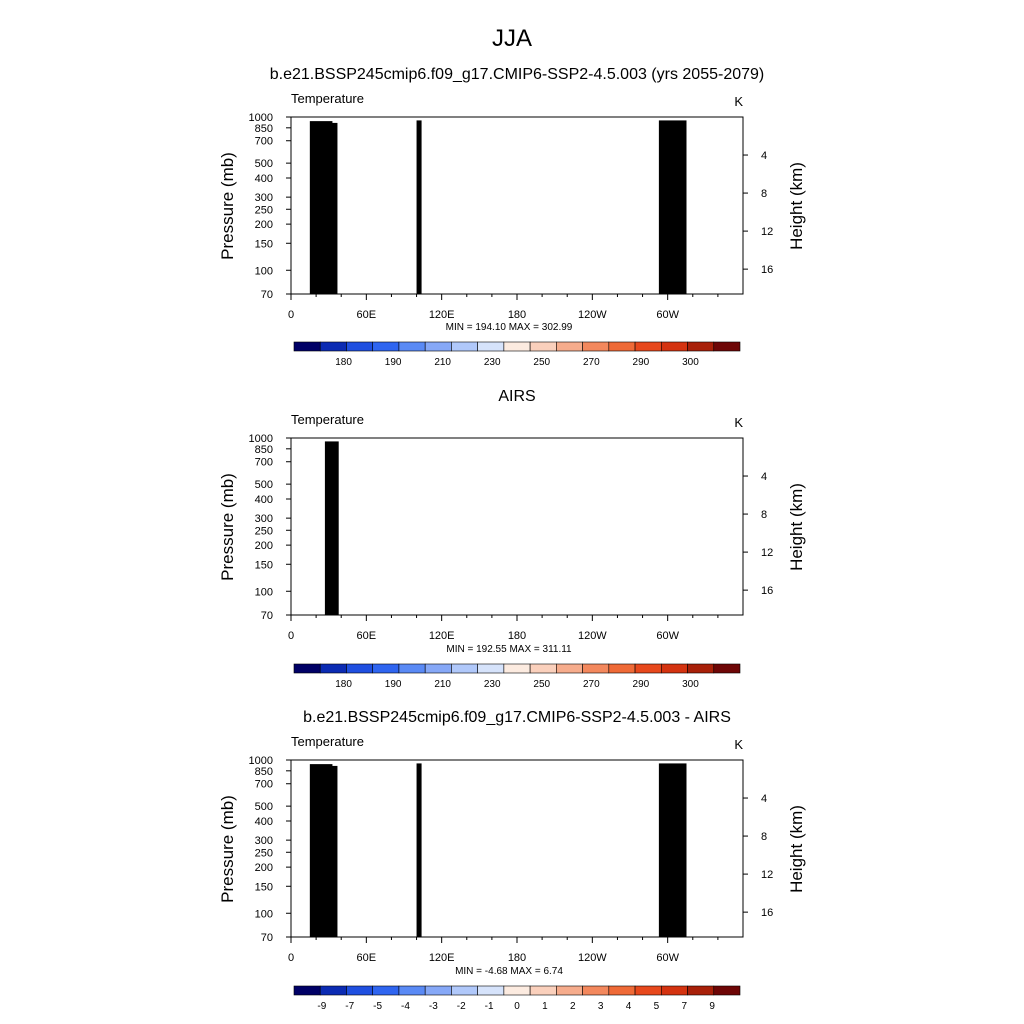  What do you see at coordinates (767, 591) in the screenshot?
I see `y2-tick-label: 16` at bounding box center [767, 591].